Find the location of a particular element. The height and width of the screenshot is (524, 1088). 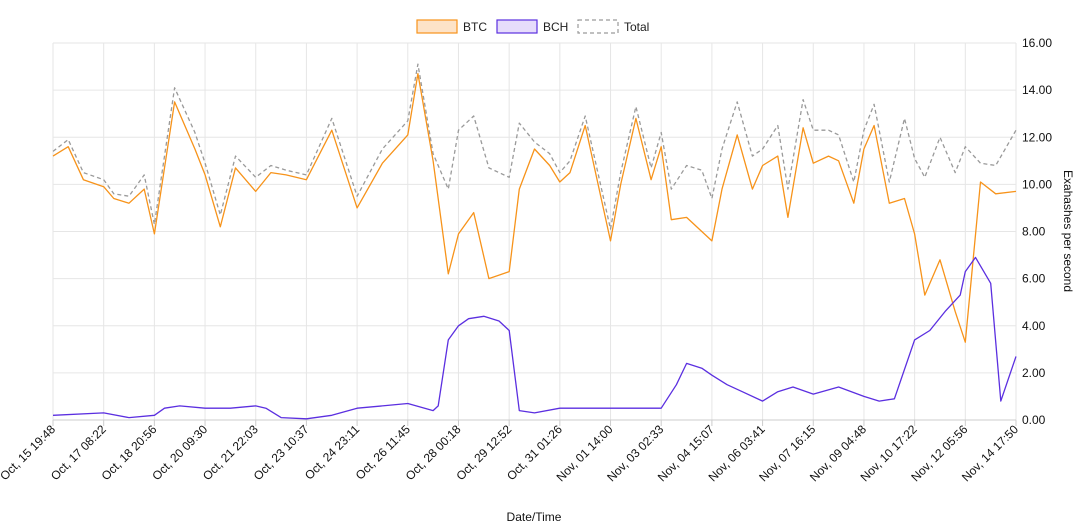

legend-item-btc: BTC is located at coordinates (451, 26).